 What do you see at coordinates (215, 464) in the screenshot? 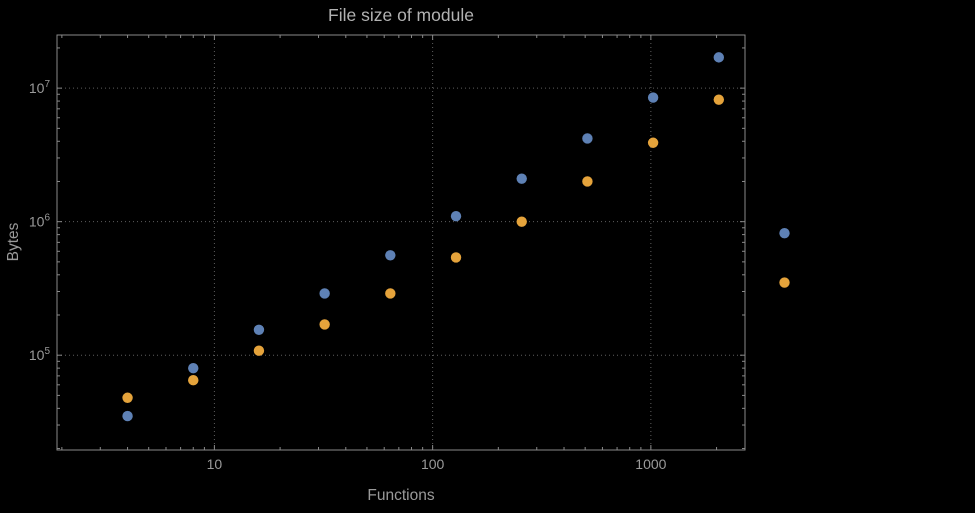
I see `x-tick-label: 10` at bounding box center [215, 464].